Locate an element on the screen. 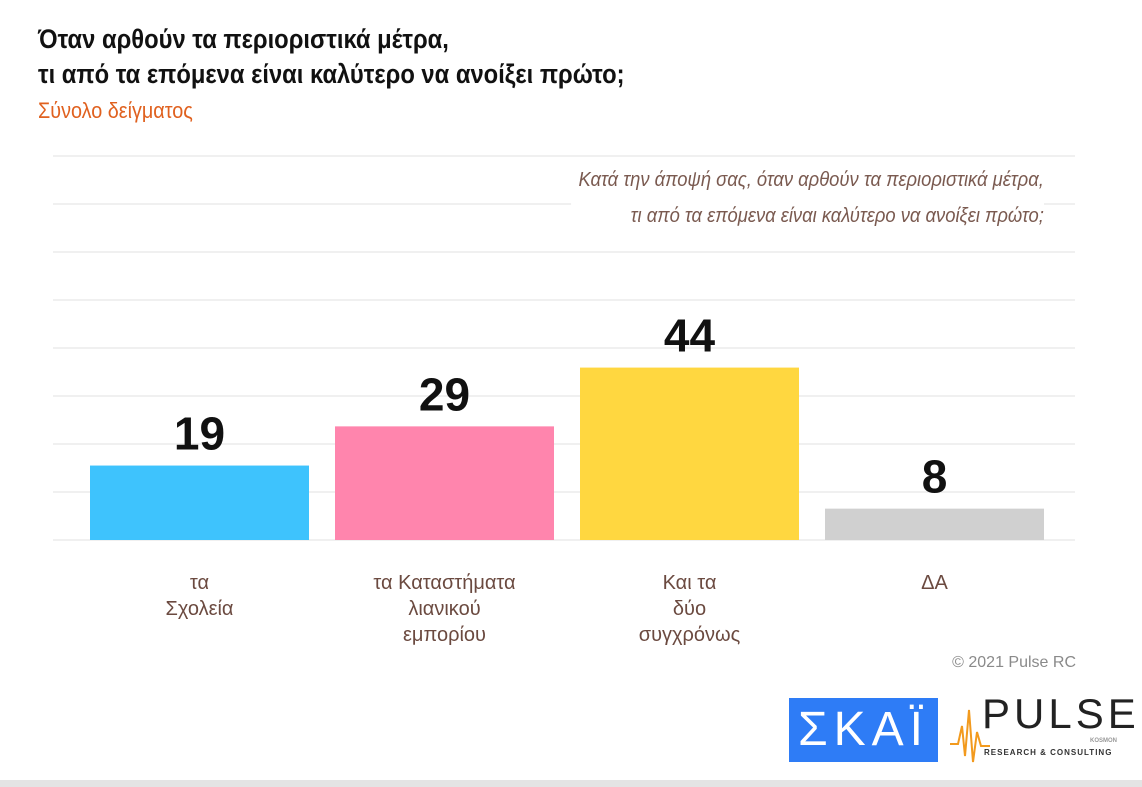 This screenshot has width=1142, height=787. category-label-line: λιανικού is located at coordinates (444, 609).